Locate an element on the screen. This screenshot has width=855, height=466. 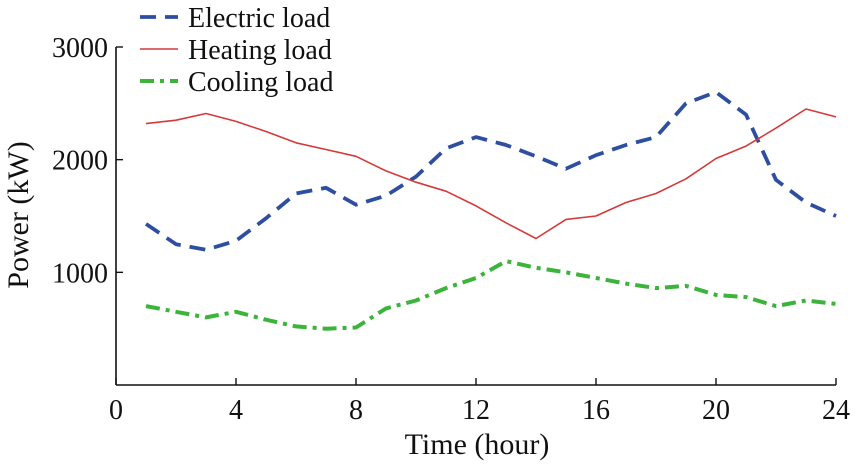
x-tick-label: 0 is located at coordinates (116, 410).